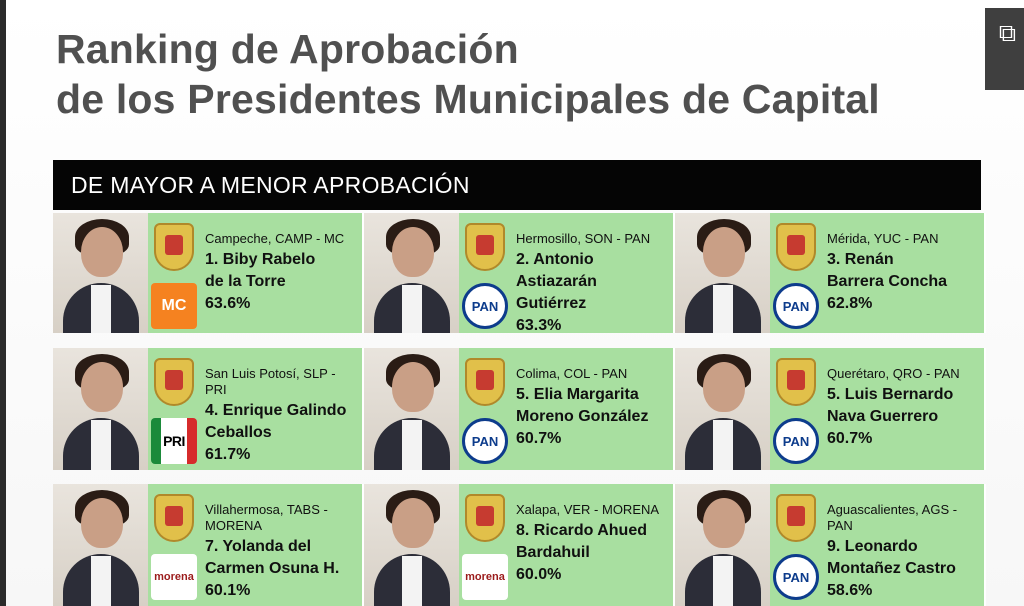  I want to click on candidate-name-line-2: Ceballos, so click(238, 432).